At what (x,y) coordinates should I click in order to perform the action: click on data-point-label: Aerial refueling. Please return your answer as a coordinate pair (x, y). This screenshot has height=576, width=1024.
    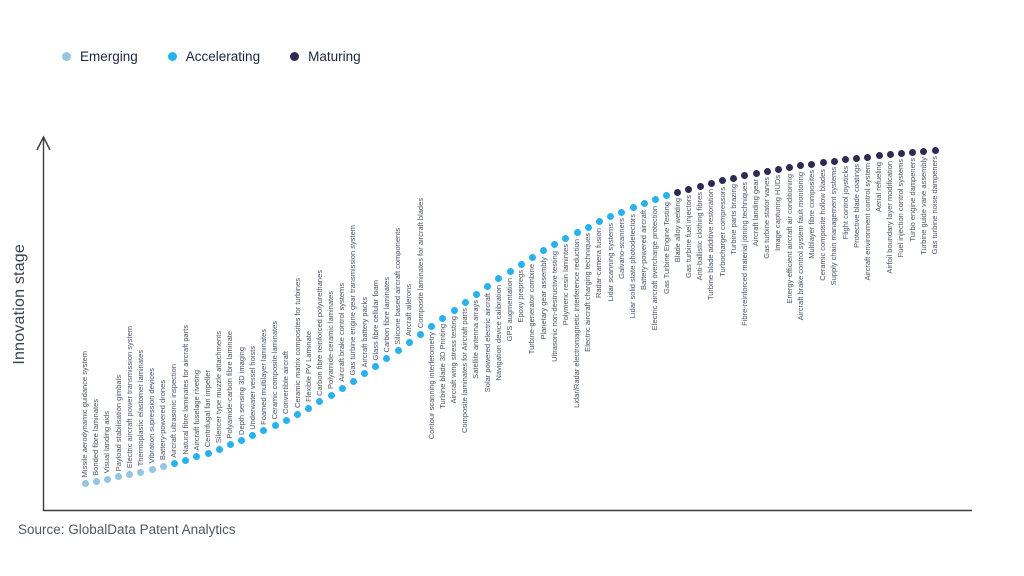
    Looking at the image, I should click on (879, 186).